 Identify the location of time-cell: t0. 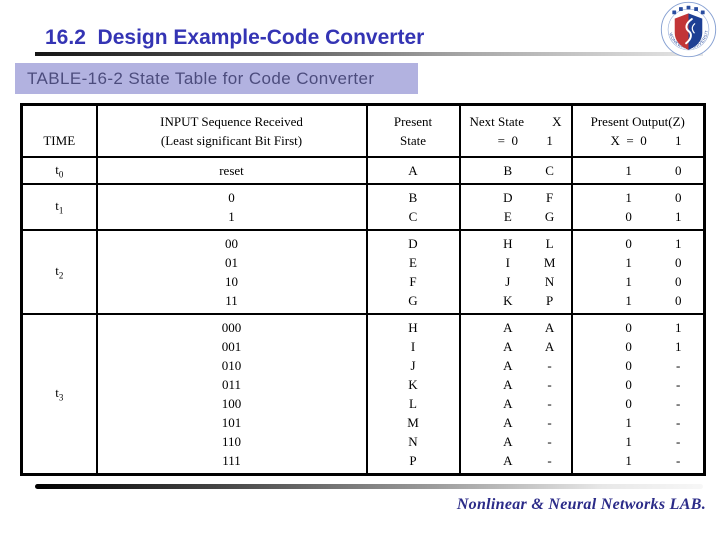
(59, 170).